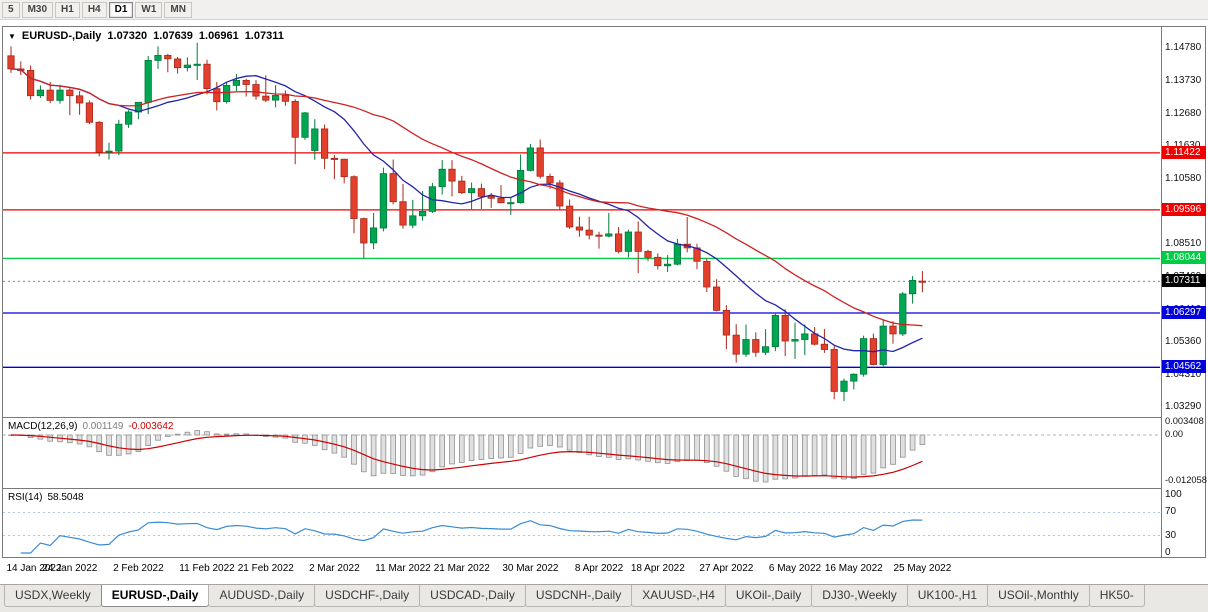 This screenshot has width=1208, height=612. Describe the element at coordinates (1171, 512) in the screenshot. I see `axis-tick-label: 70` at that location.